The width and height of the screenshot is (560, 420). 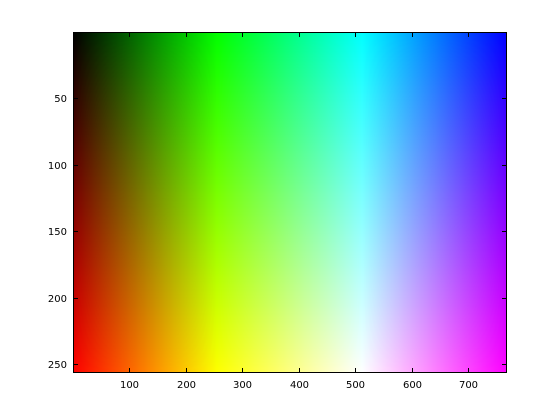 I want to click on x-tick-label: 300, so click(x=242, y=385).